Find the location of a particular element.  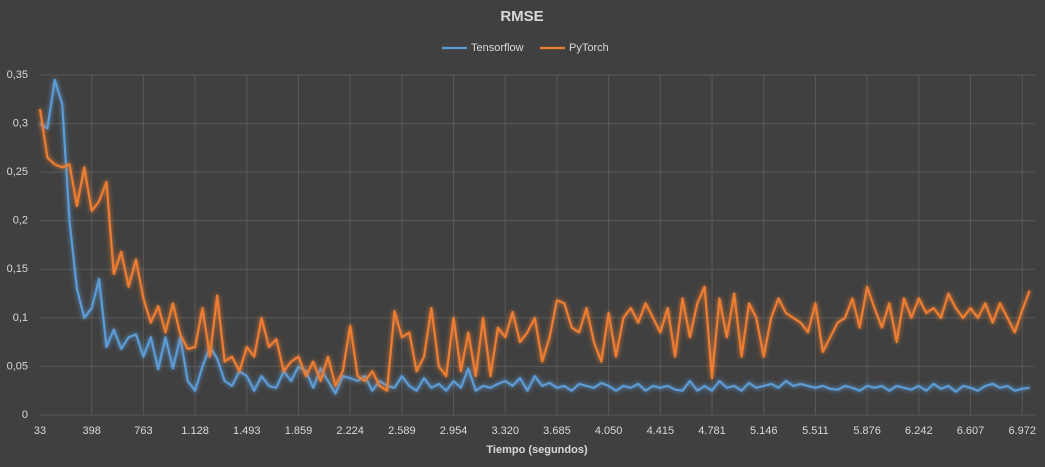

x-tick-label: 1.859 is located at coordinates (299, 431).